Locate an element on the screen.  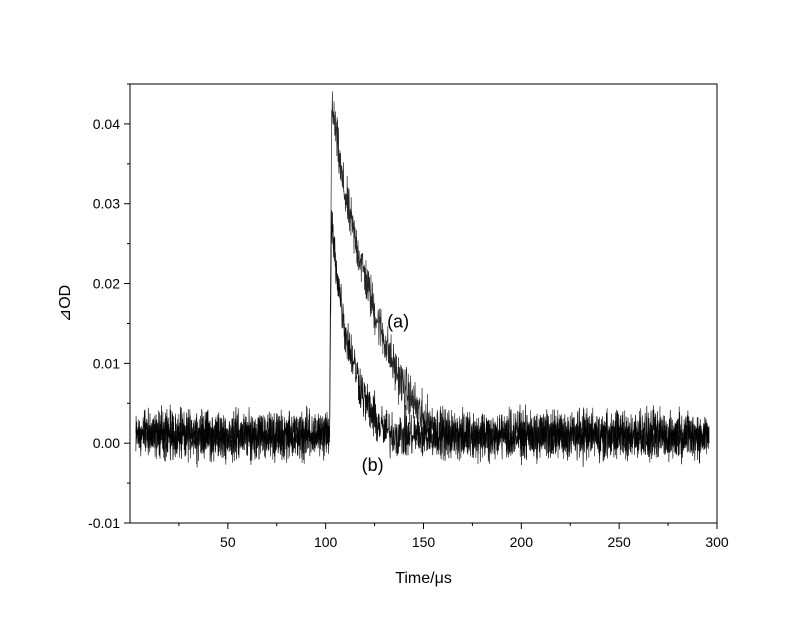
curve-annotation: (b) is located at coordinates (373, 465).